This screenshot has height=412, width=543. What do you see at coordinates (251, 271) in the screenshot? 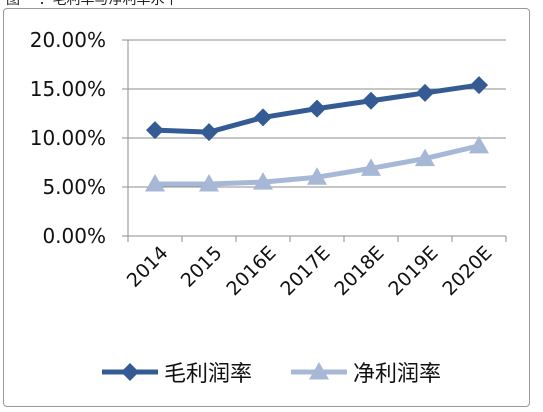
I see `x-tick-label: 2016E` at bounding box center [251, 271].